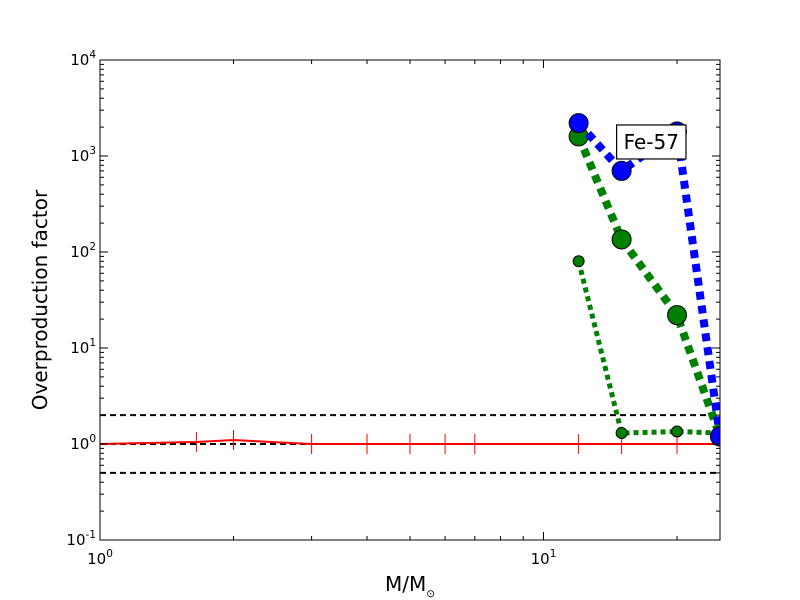 The height and width of the screenshot is (600, 800). What do you see at coordinates (410, 442) in the screenshot?
I see `series-0-line` at bounding box center [410, 442].